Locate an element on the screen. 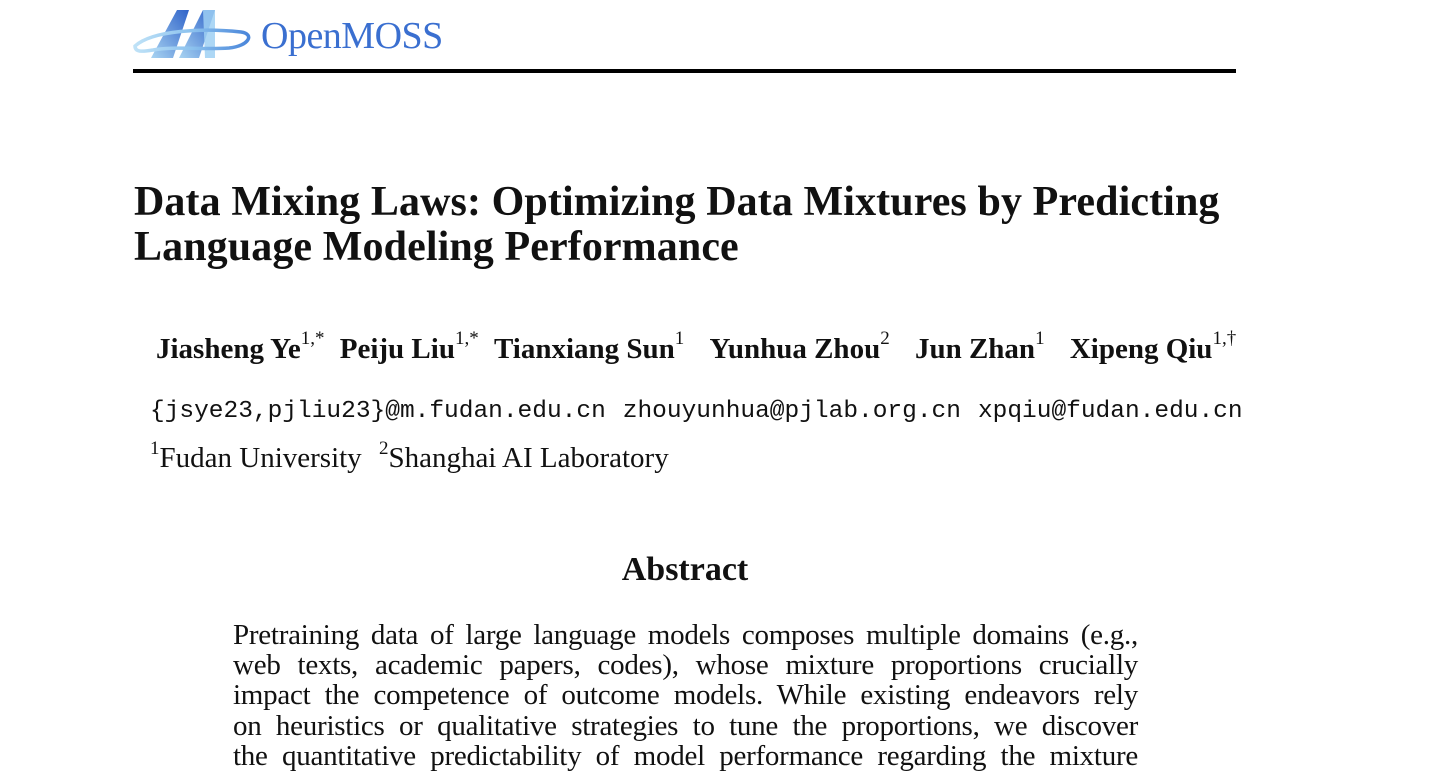 Image resolution: width=1440 pixels, height=772 pixels. author-name: Jiasheng Ye is located at coordinates (228, 349).